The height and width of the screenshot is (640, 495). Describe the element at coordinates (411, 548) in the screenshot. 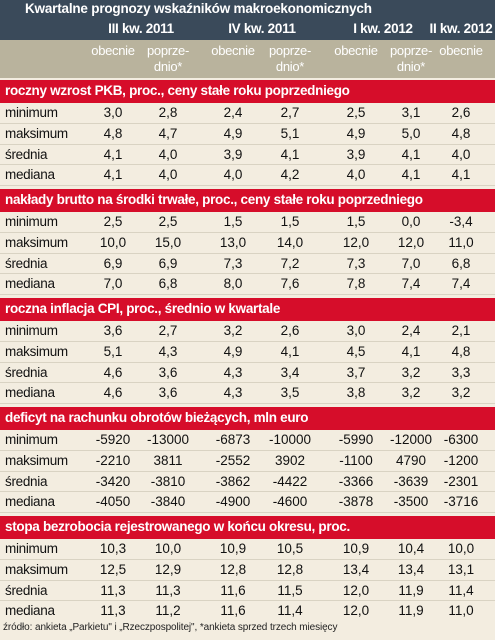

I see `table-cell: 10,4` at that location.